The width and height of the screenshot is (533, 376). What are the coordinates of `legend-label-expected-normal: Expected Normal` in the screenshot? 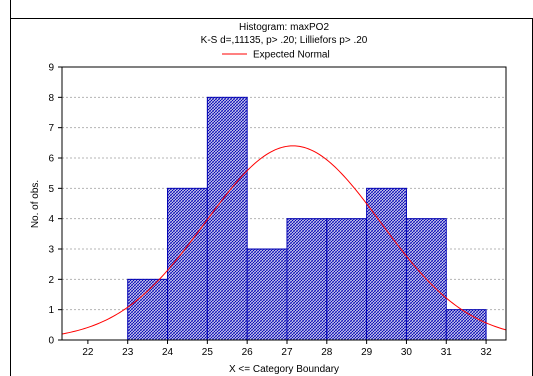 It's located at (291, 55).